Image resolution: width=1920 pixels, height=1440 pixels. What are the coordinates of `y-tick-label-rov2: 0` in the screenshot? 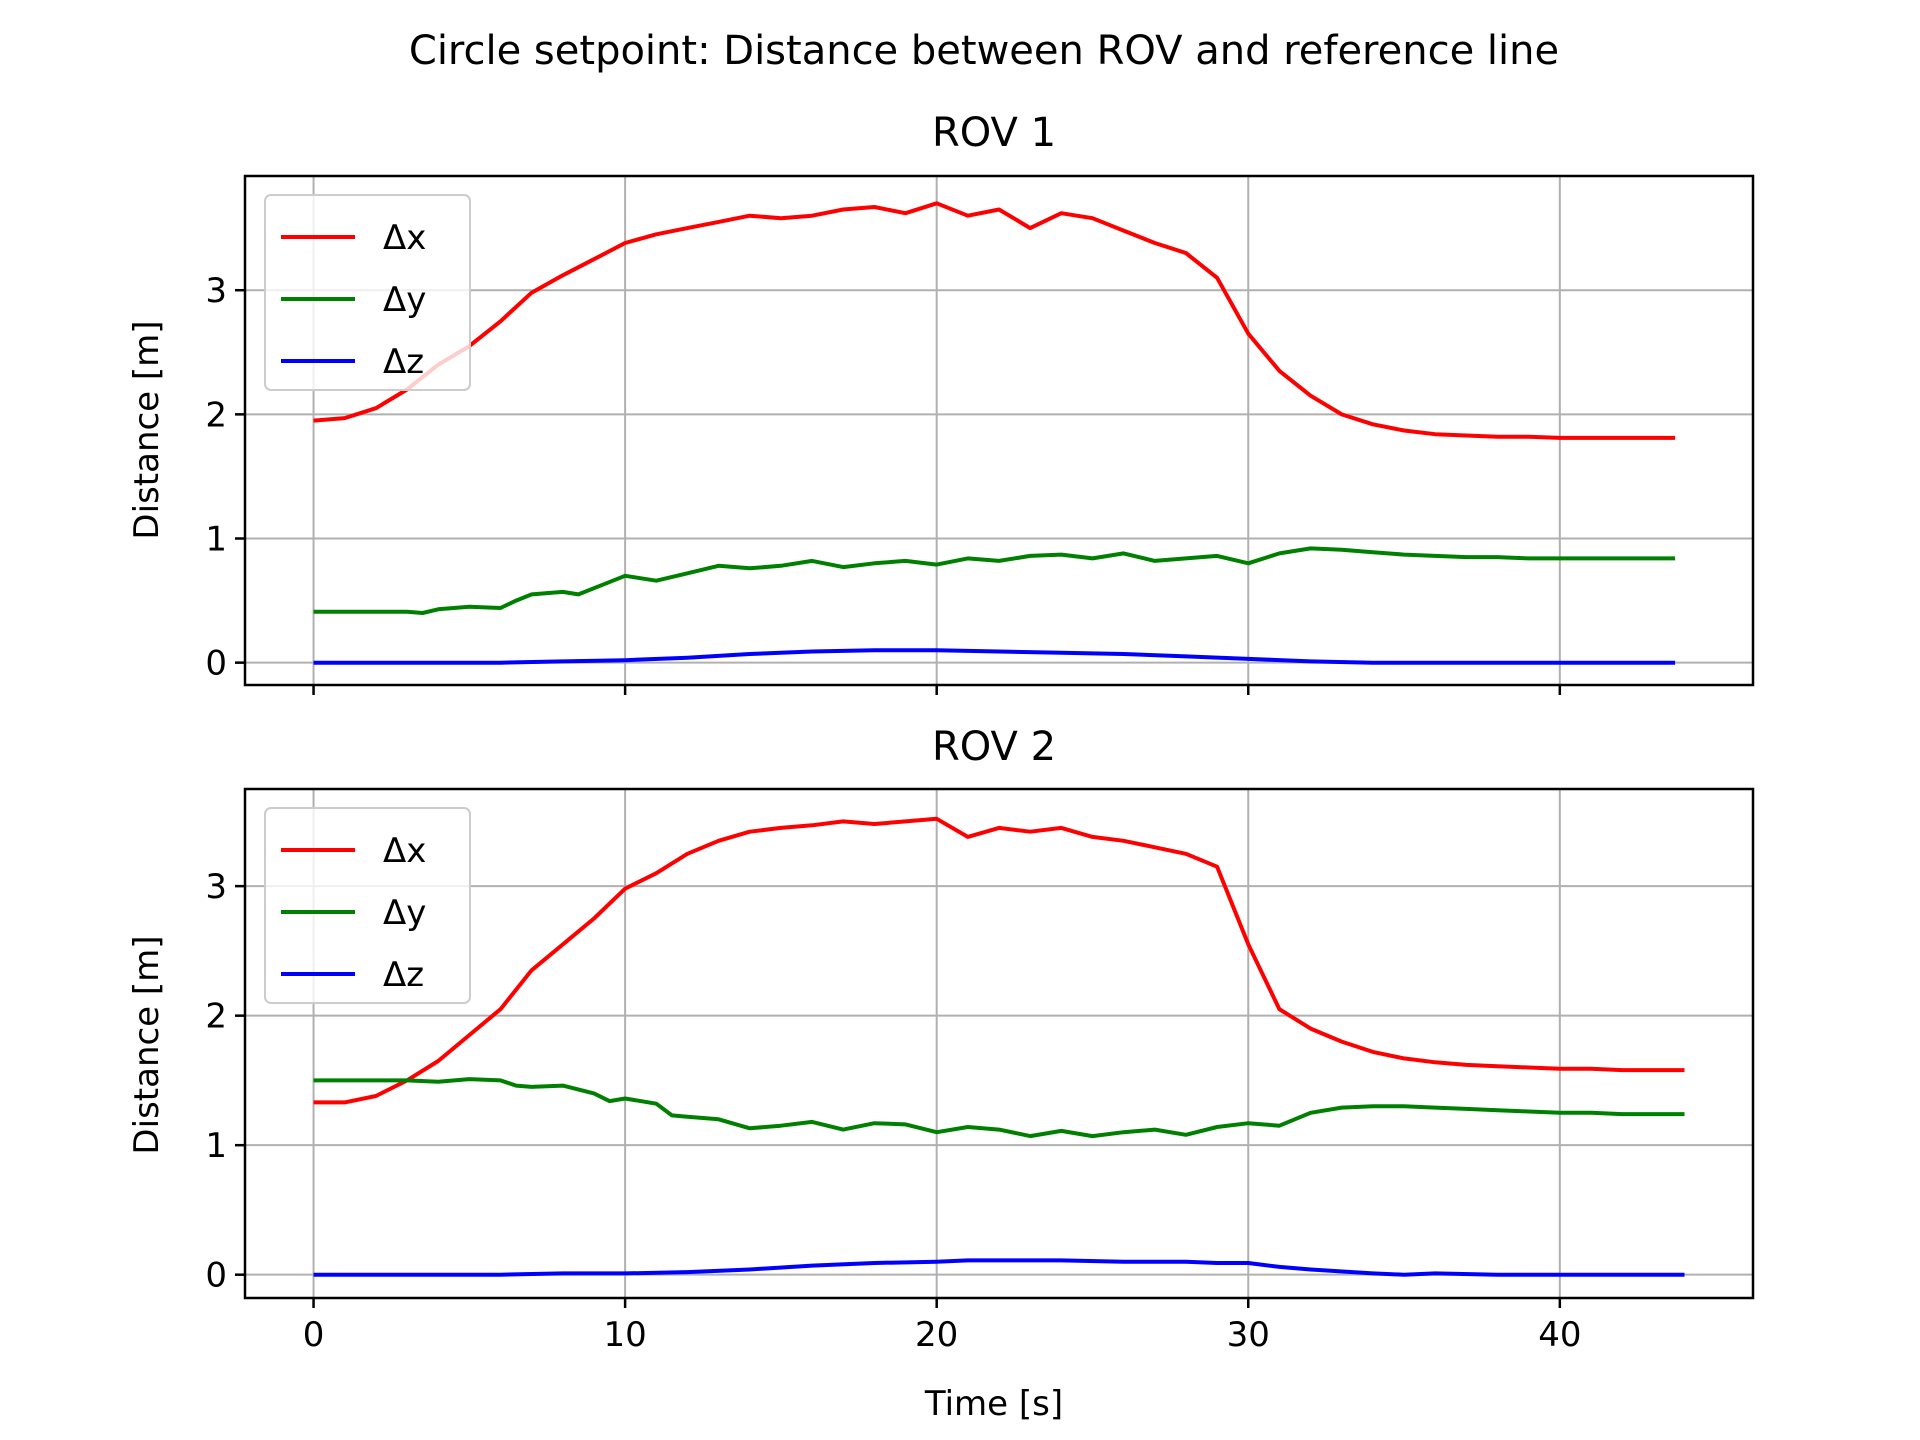 It's located at (216, 1276).